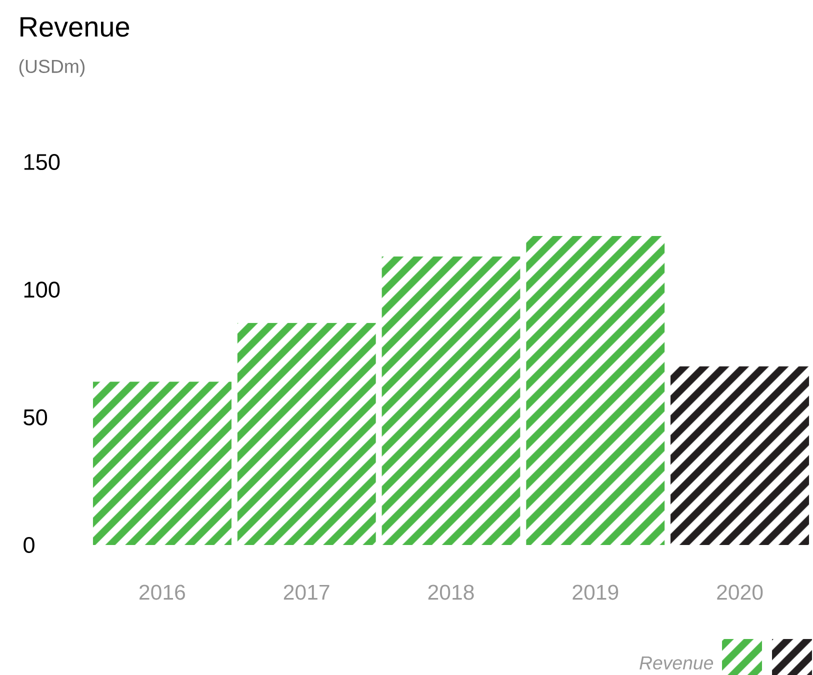 The height and width of the screenshot is (675, 813). What do you see at coordinates (677, 663) in the screenshot?
I see `text: Revenue` at bounding box center [677, 663].